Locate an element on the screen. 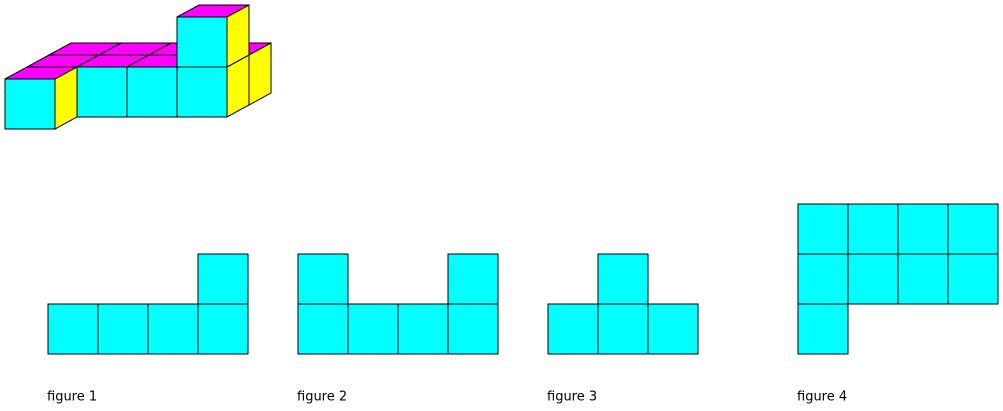 This screenshot has height=411, width=1003. isometric-figure is located at coordinates (138, 67).